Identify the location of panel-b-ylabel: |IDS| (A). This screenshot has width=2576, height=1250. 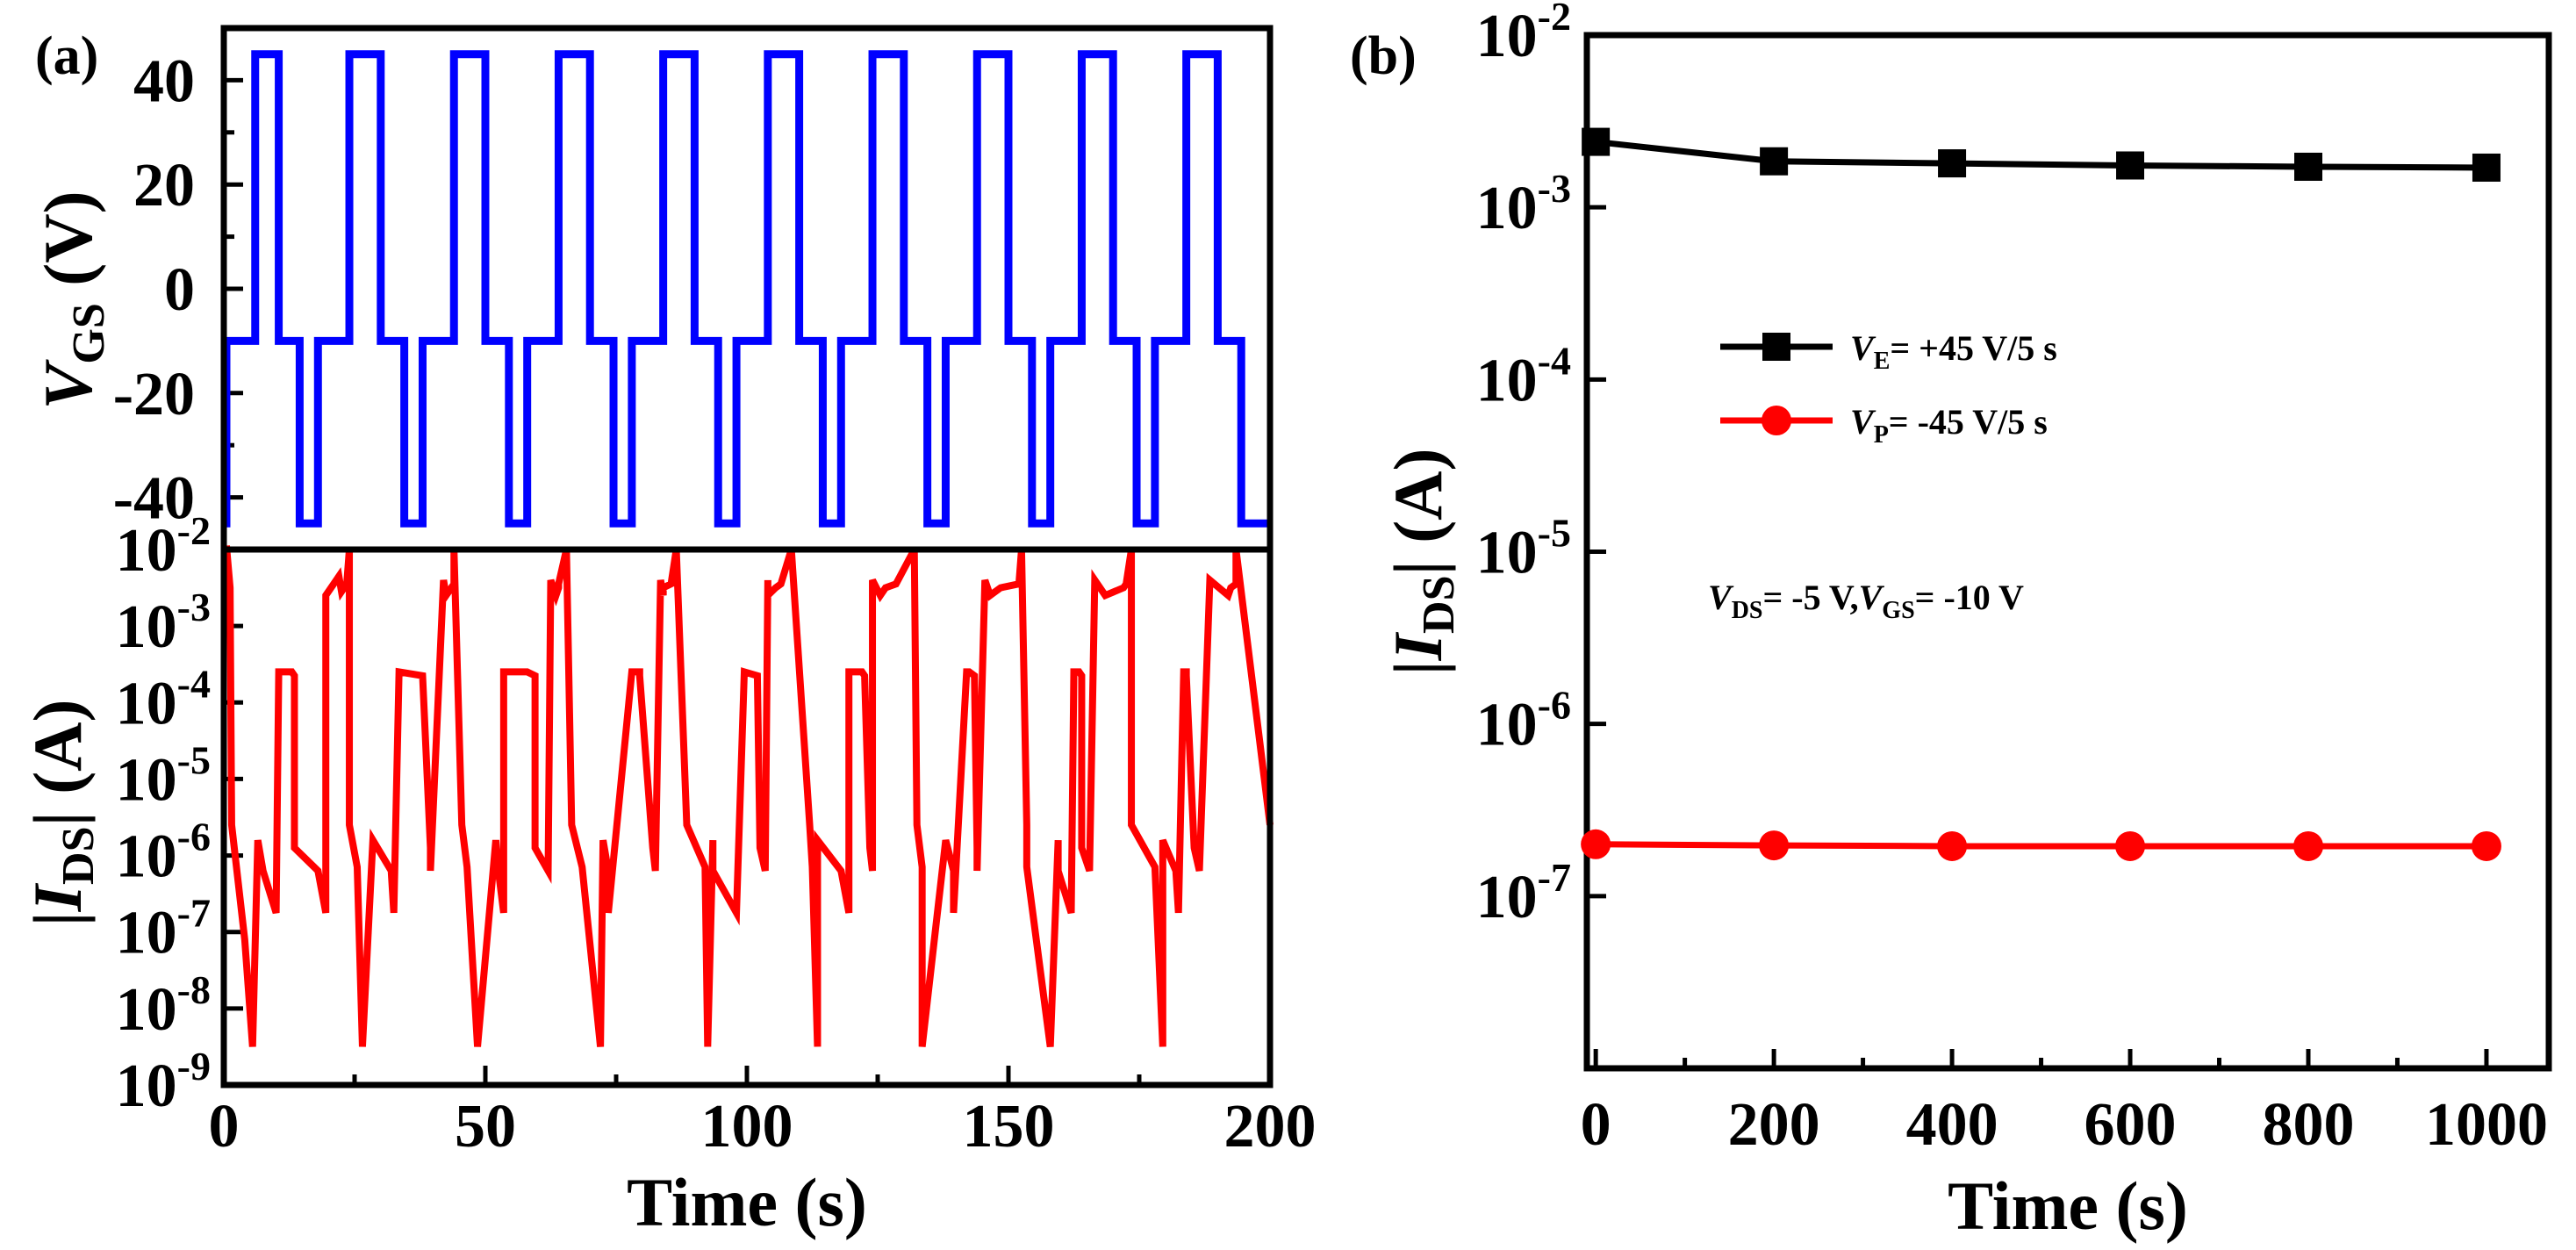
(1422, 562).